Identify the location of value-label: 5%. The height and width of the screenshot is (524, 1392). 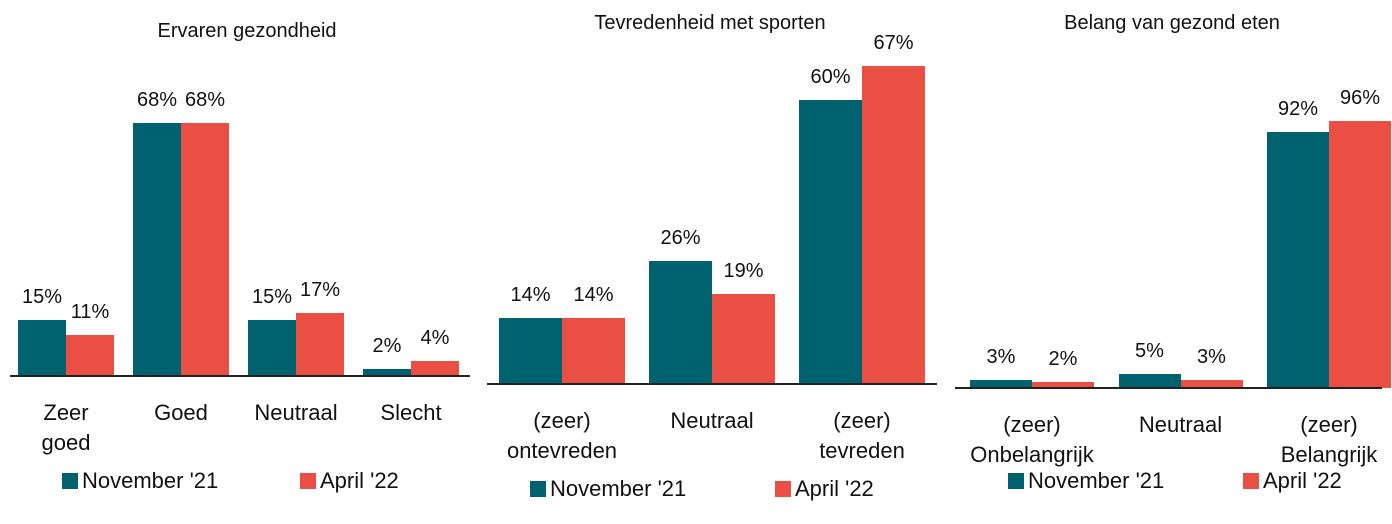
(1149, 351).